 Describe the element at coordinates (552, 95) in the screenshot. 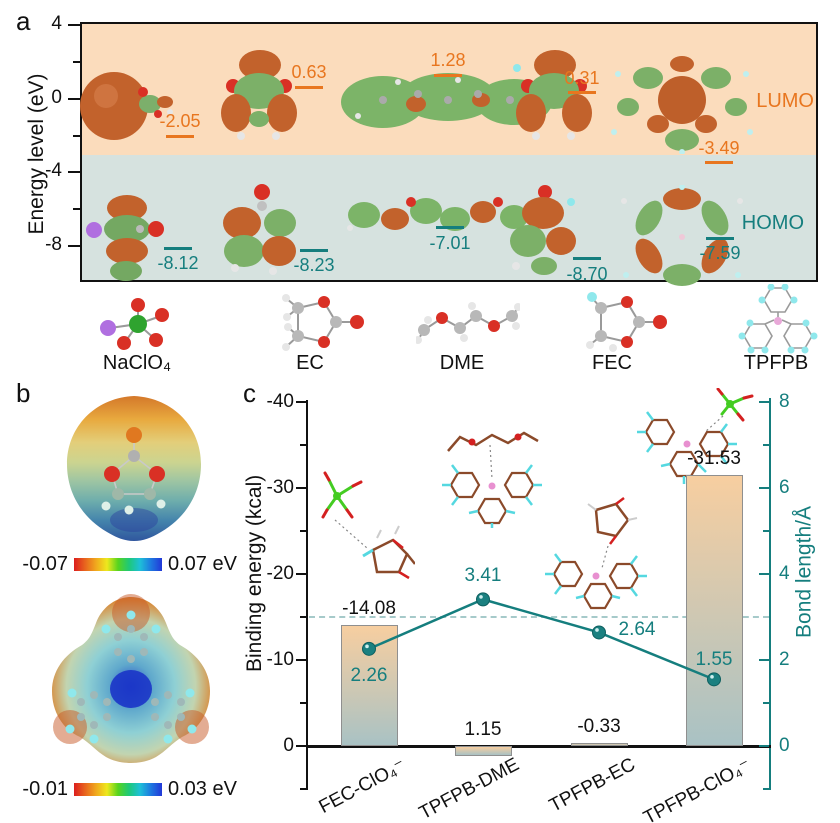

I see `fec-lumo-orbital-isosurface` at that location.